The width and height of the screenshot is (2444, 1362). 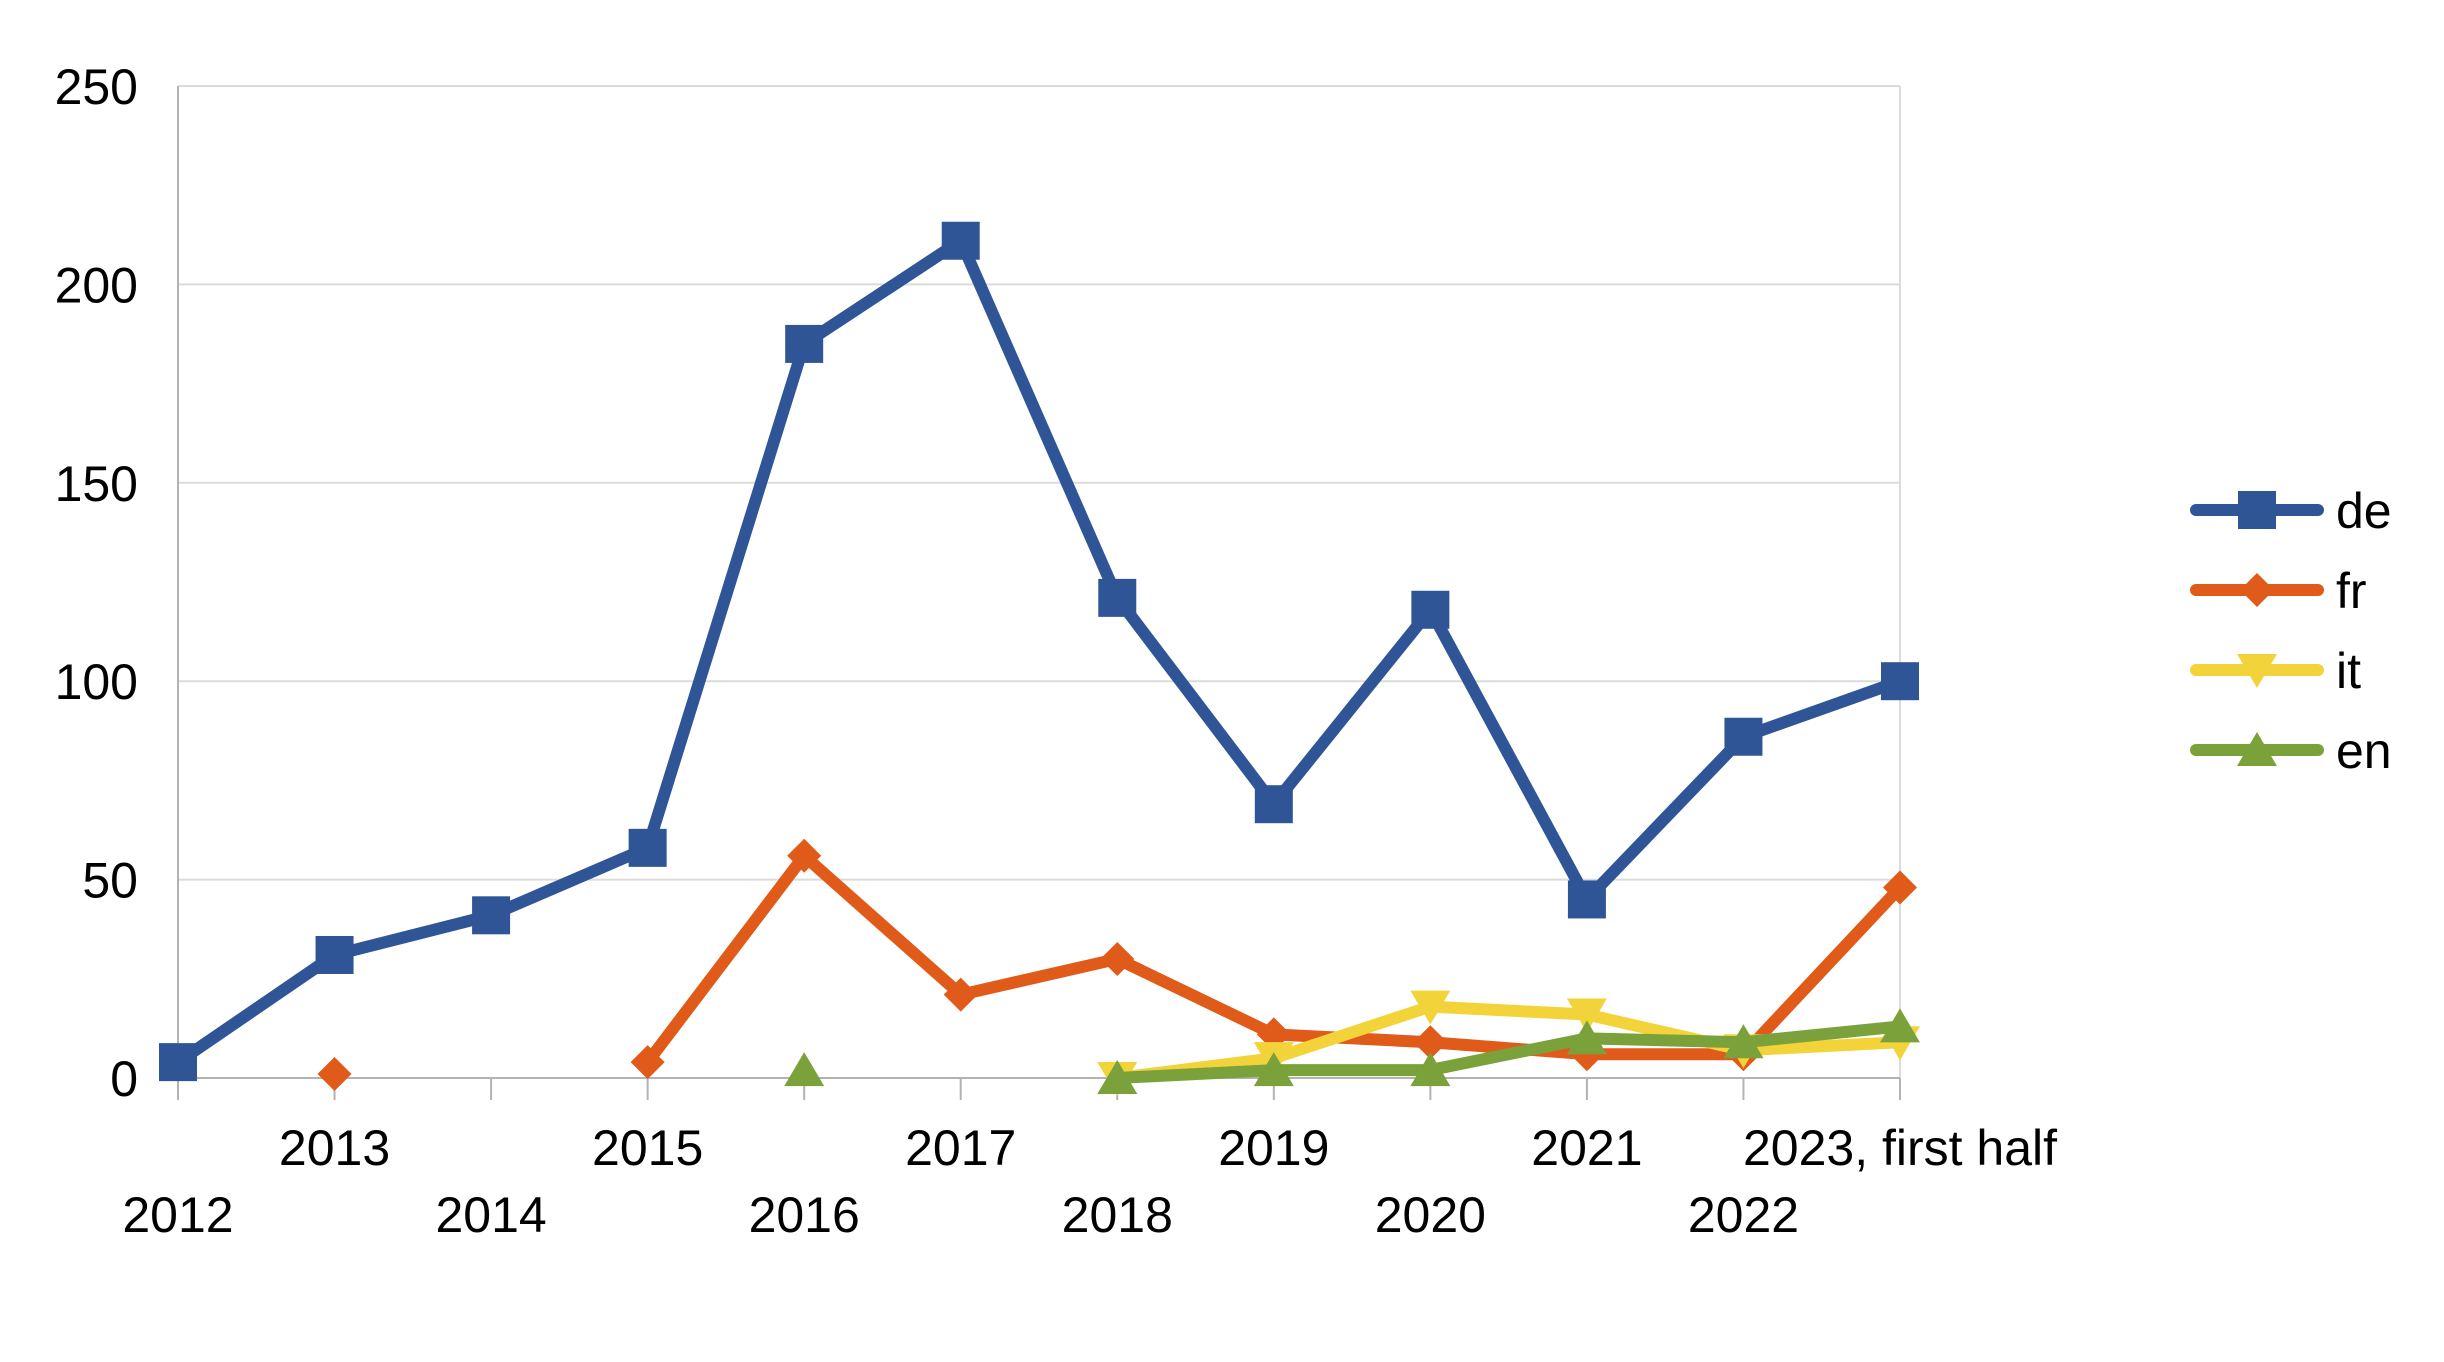 I want to click on legend-item-en: en, so click(x=2291, y=751).